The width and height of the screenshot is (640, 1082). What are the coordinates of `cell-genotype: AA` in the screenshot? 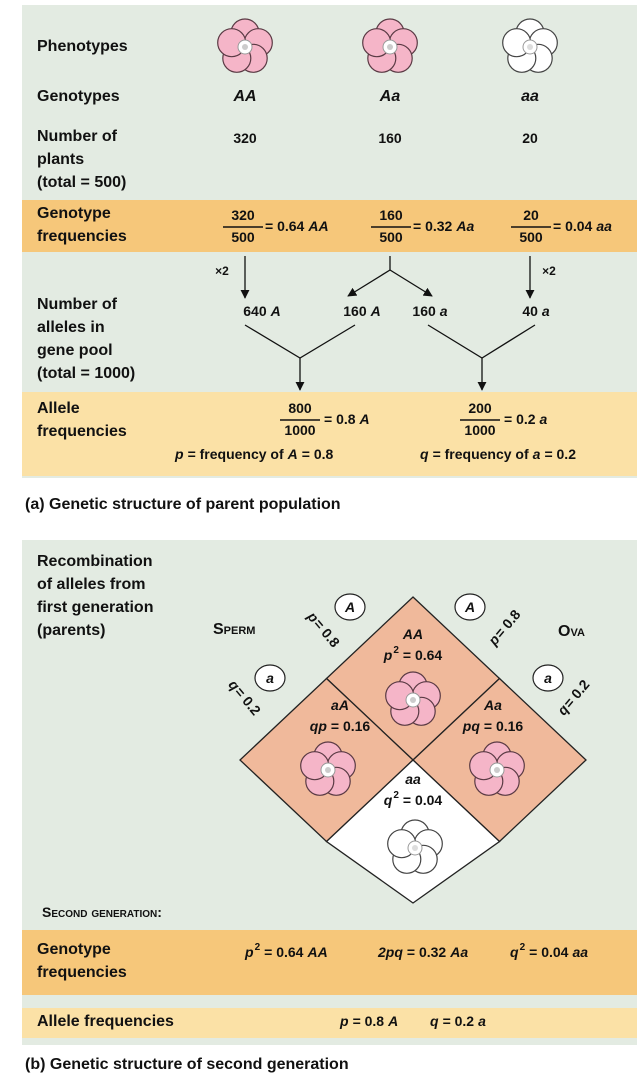 It's located at (412, 634).